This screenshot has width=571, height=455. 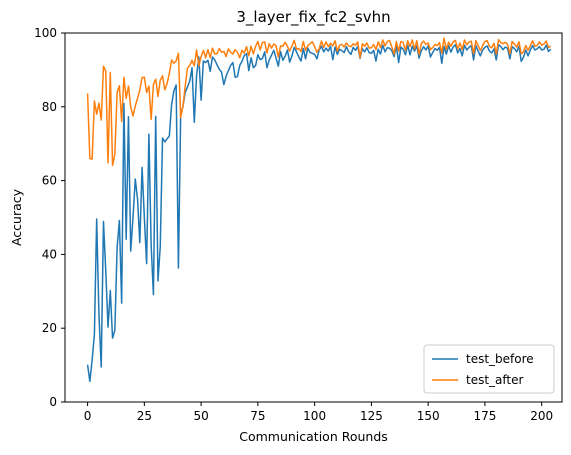 What do you see at coordinates (200, 416) in the screenshot?
I see `x-tick-label: 50` at bounding box center [200, 416].